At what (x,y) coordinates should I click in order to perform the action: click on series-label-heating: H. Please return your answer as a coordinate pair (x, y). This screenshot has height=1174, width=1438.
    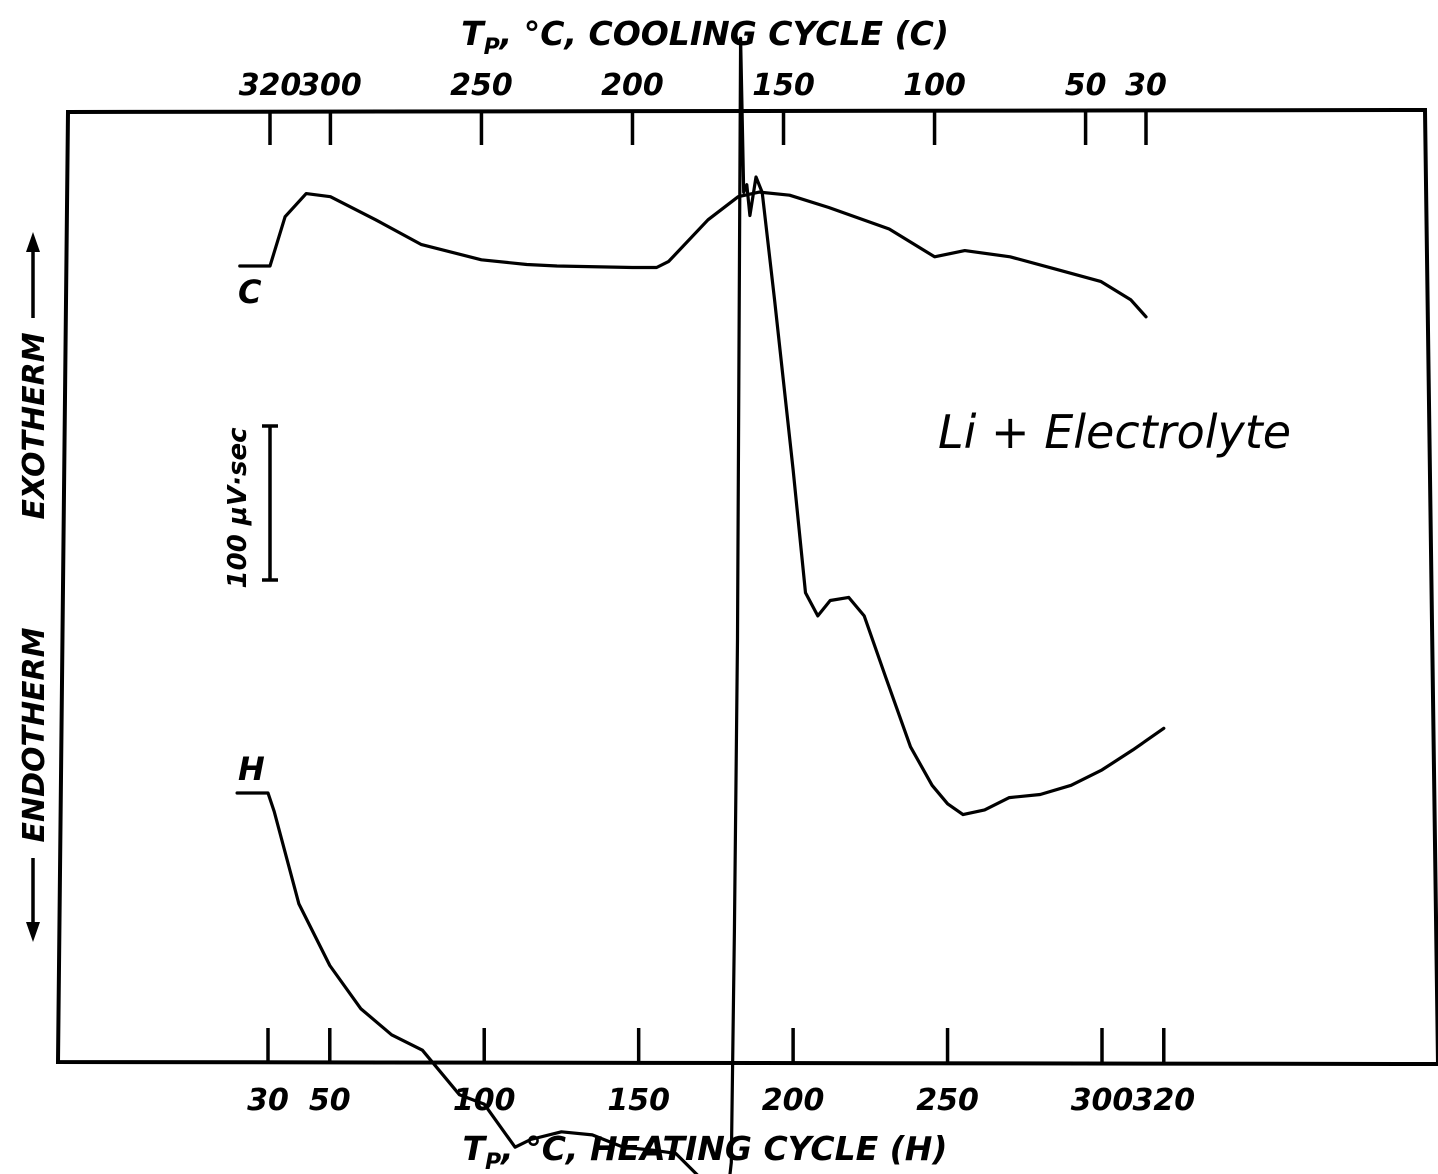
    Looking at the image, I should click on (251, 769).